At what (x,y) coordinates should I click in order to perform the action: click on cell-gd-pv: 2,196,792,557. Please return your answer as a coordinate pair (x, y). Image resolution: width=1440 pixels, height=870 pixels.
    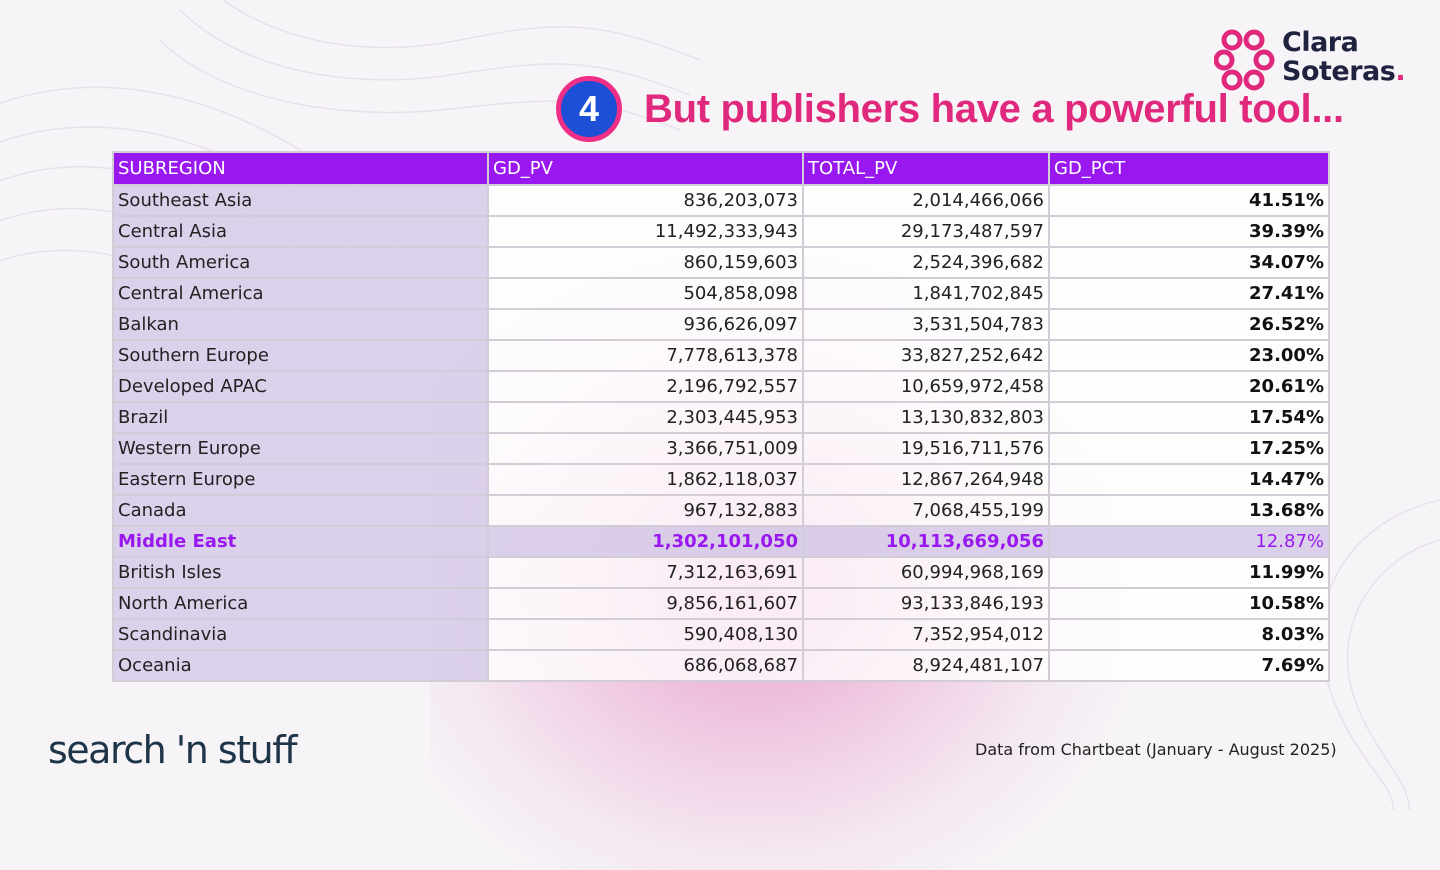
    Looking at the image, I should click on (645, 386).